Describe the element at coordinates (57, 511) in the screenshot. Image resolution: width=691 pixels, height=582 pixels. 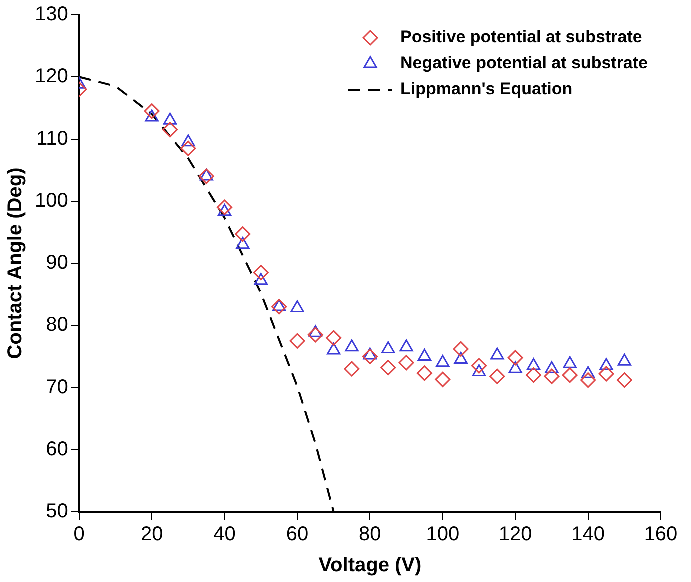
I see `y-tick-label: 50` at that location.